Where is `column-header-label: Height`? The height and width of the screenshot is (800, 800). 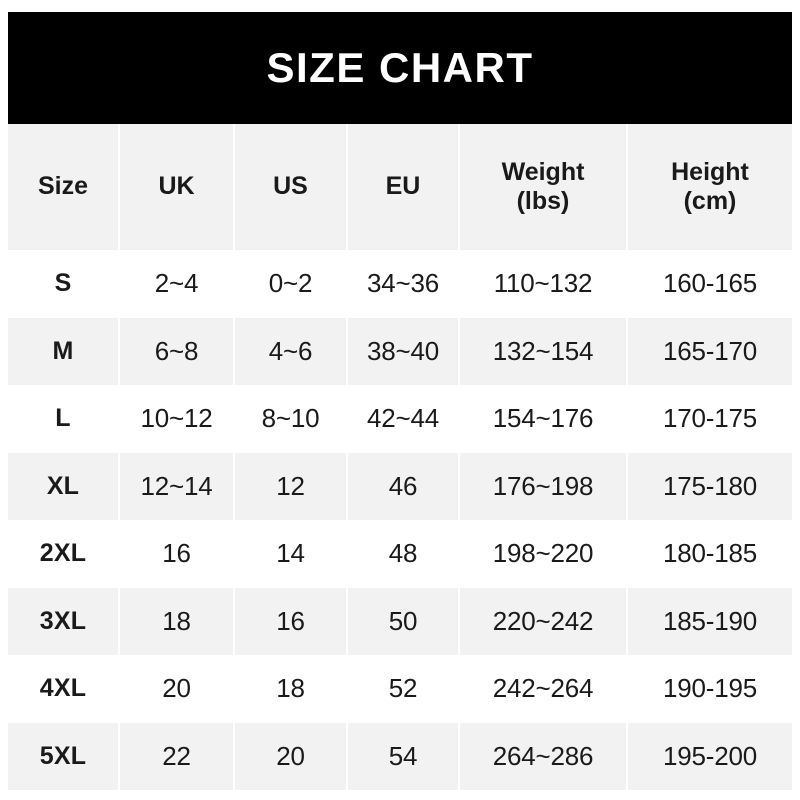 column-header-label: Height is located at coordinates (710, 171).